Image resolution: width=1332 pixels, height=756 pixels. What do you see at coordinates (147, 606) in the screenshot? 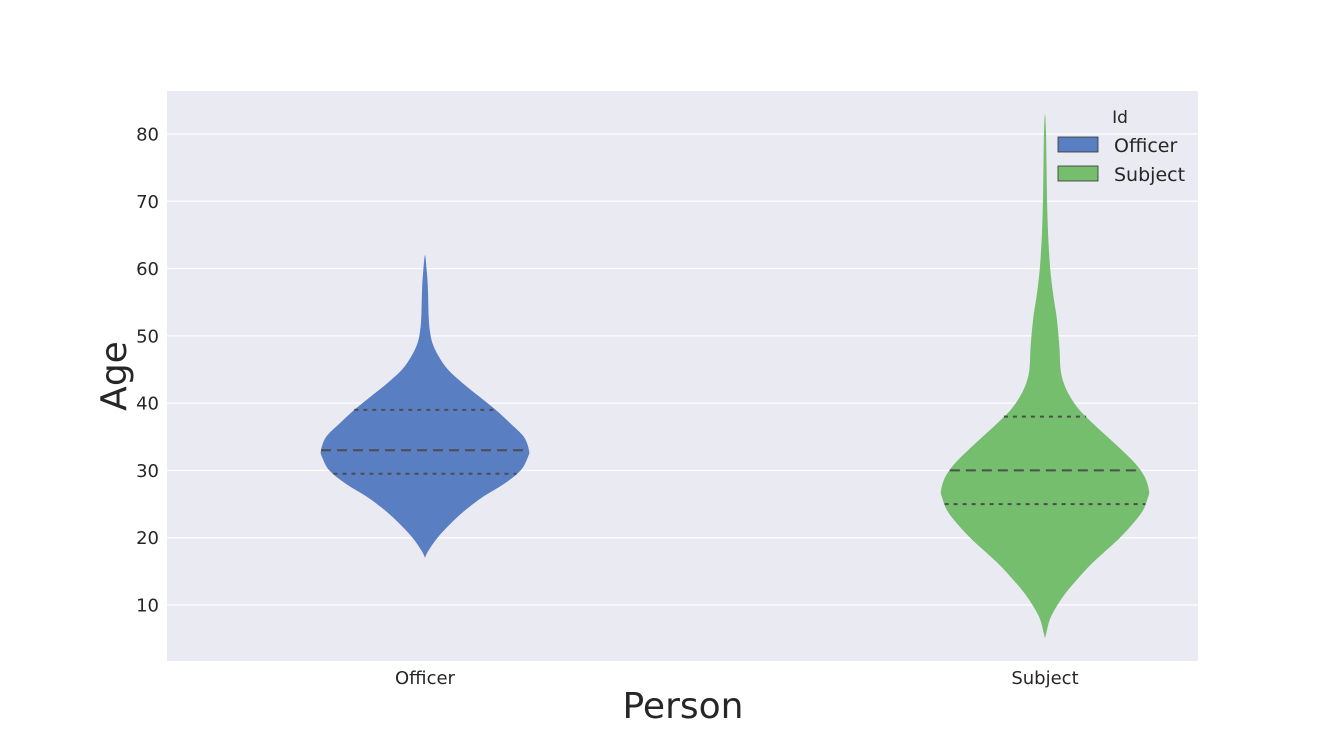
I see `y-tick-label: 10` at bounding box center [147, 606].